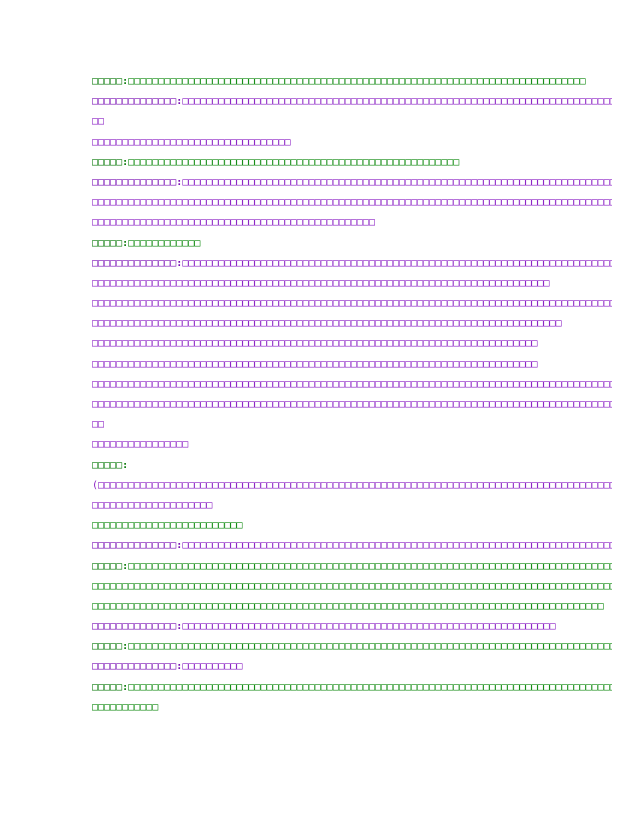 The height and width of the screenshot is (826, 638). What do you see at coordinates (352, 466) in the screenshot?
I see `transcript-line: □□□□□:` at bounding box center [352, 466].